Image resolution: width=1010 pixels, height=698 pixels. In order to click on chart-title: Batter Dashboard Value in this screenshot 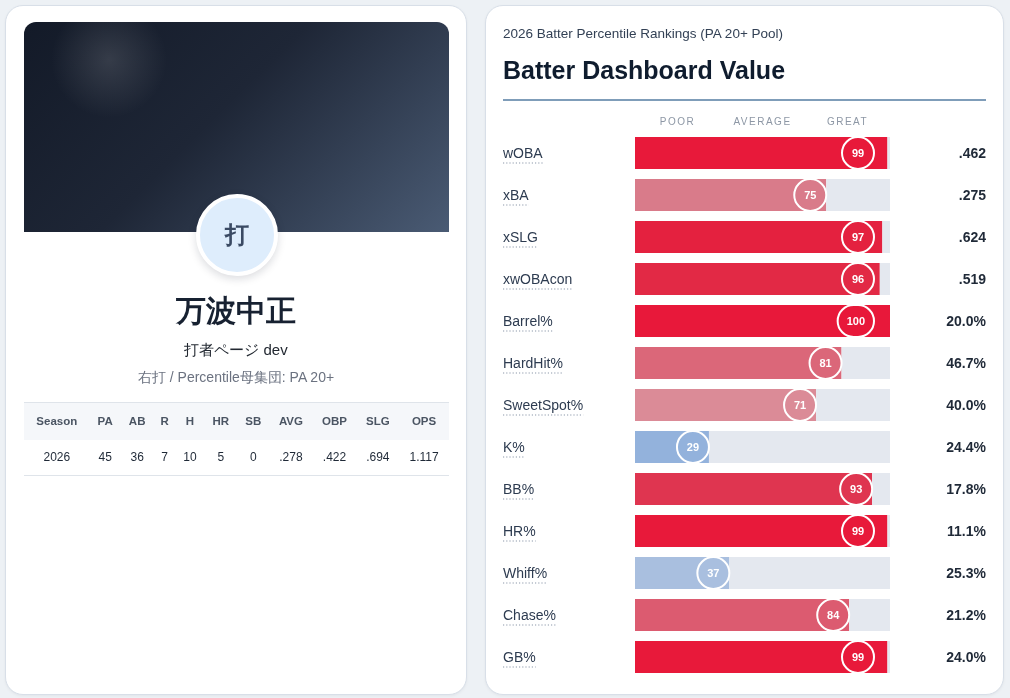, I will do `click(644, 70)`.